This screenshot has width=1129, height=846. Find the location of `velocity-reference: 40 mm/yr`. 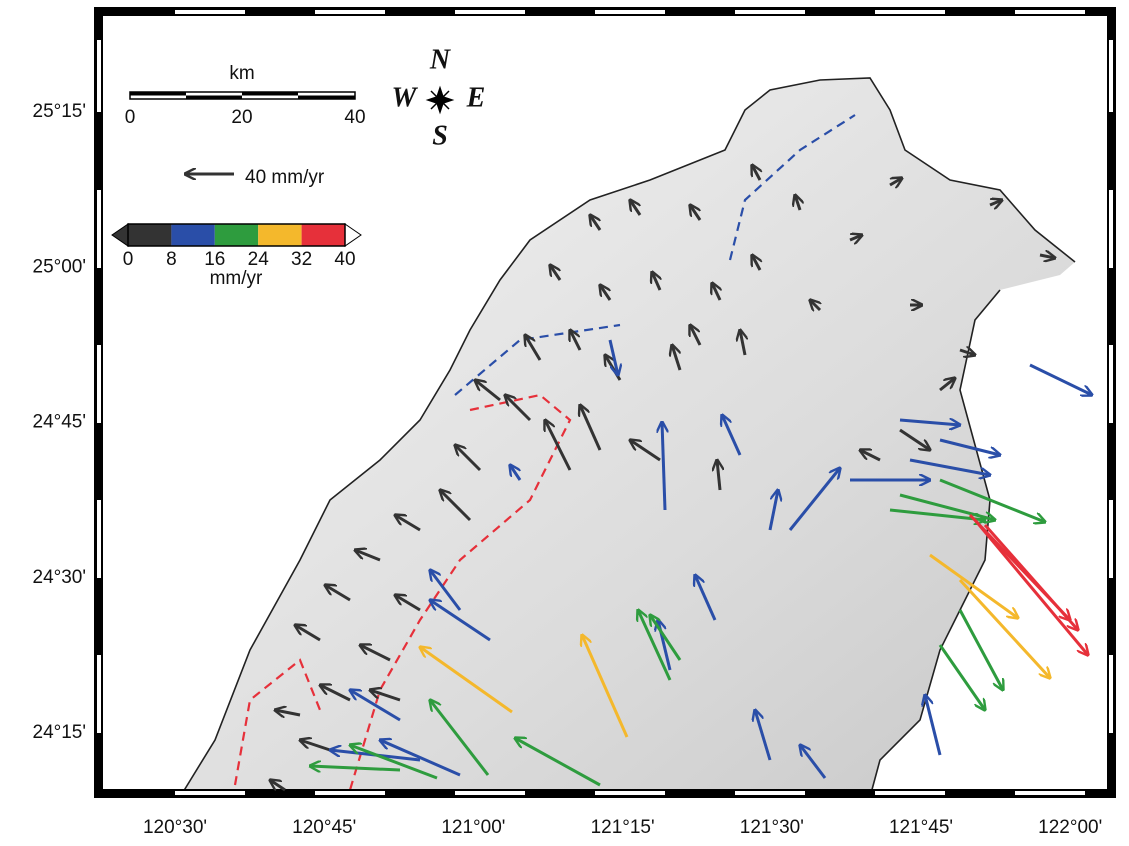

velocity-reference: 40 mm/yr is located at coordinates (255, 177).